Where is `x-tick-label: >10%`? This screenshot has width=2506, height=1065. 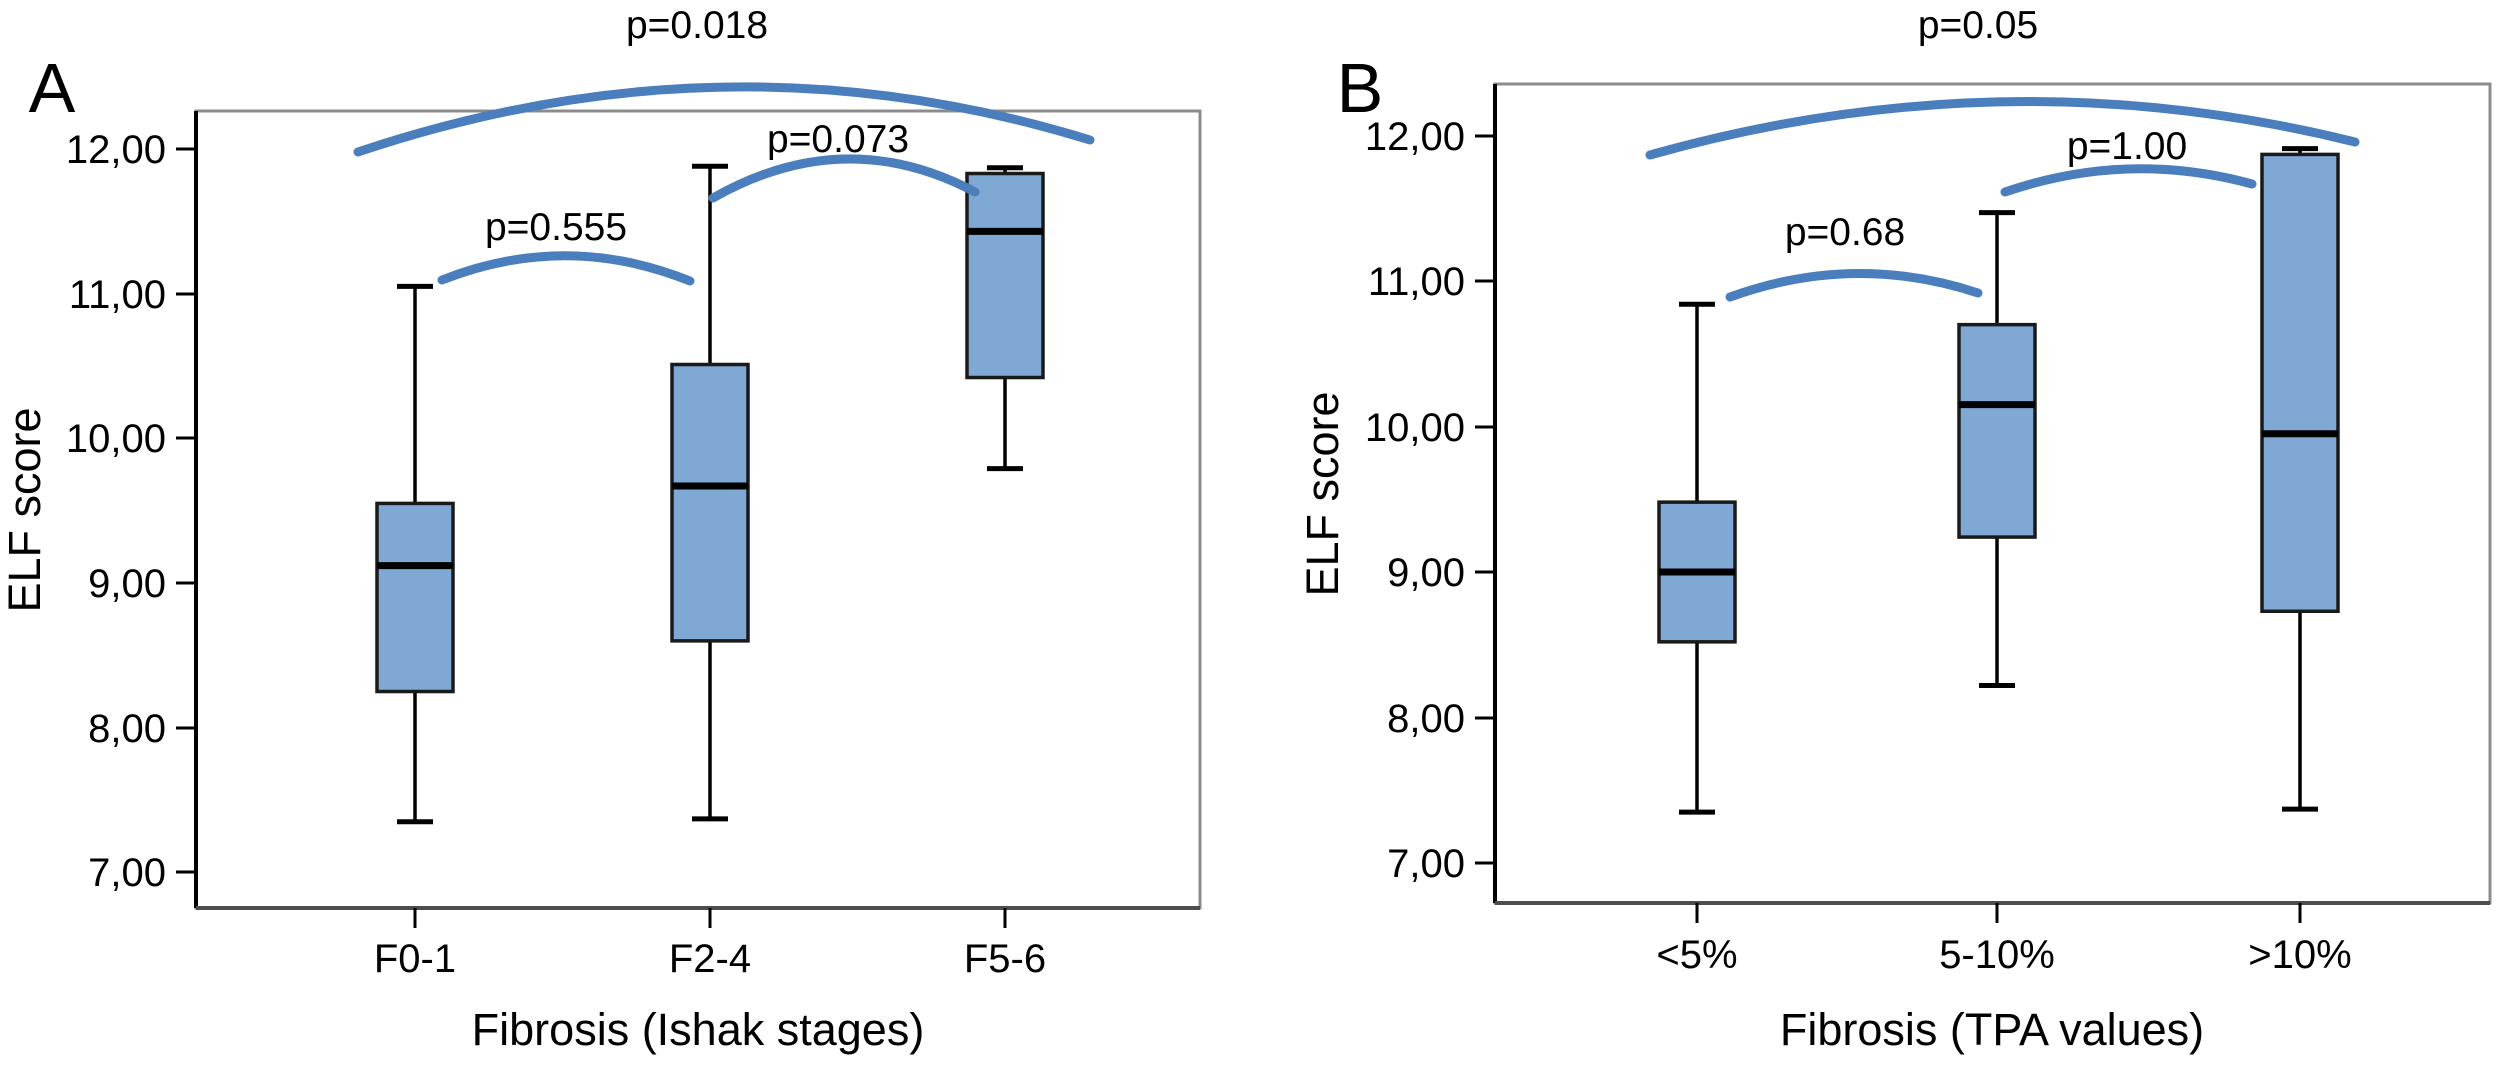 x-tick-label: >10% is located at coordinates (2299, 955).